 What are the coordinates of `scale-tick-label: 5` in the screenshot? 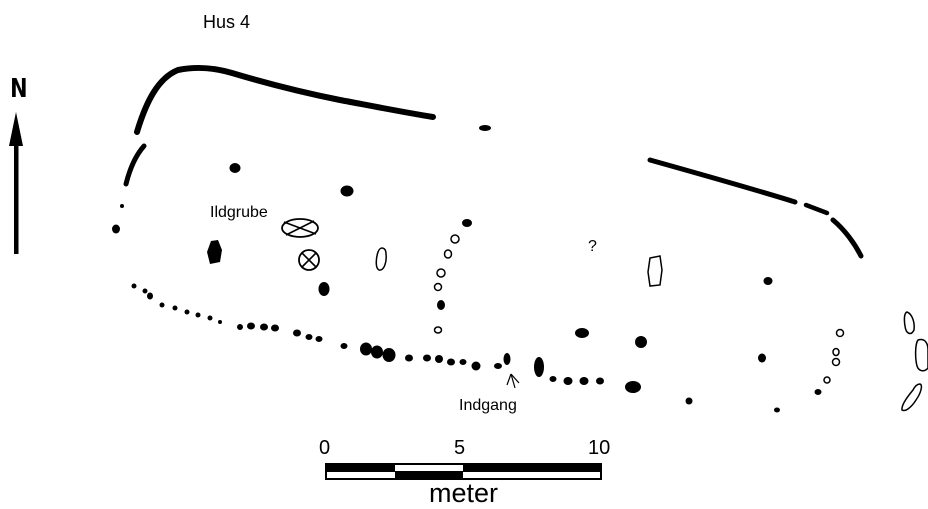 It's located at (460, 448).